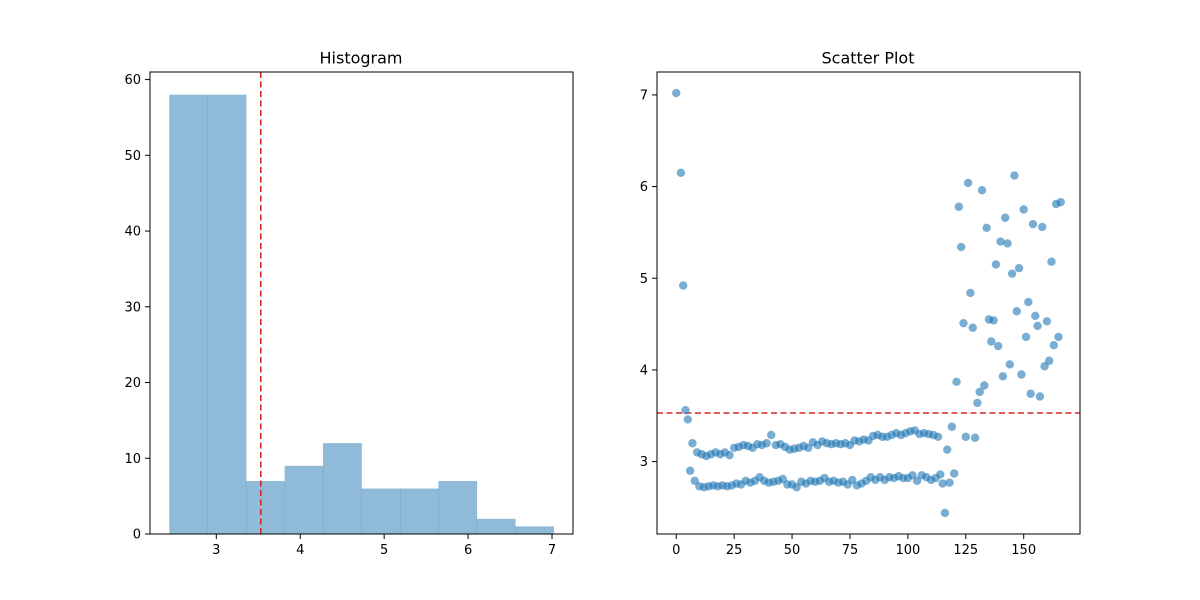  I want to click on histogram-x-tick-label: 3, so click(216, 550).